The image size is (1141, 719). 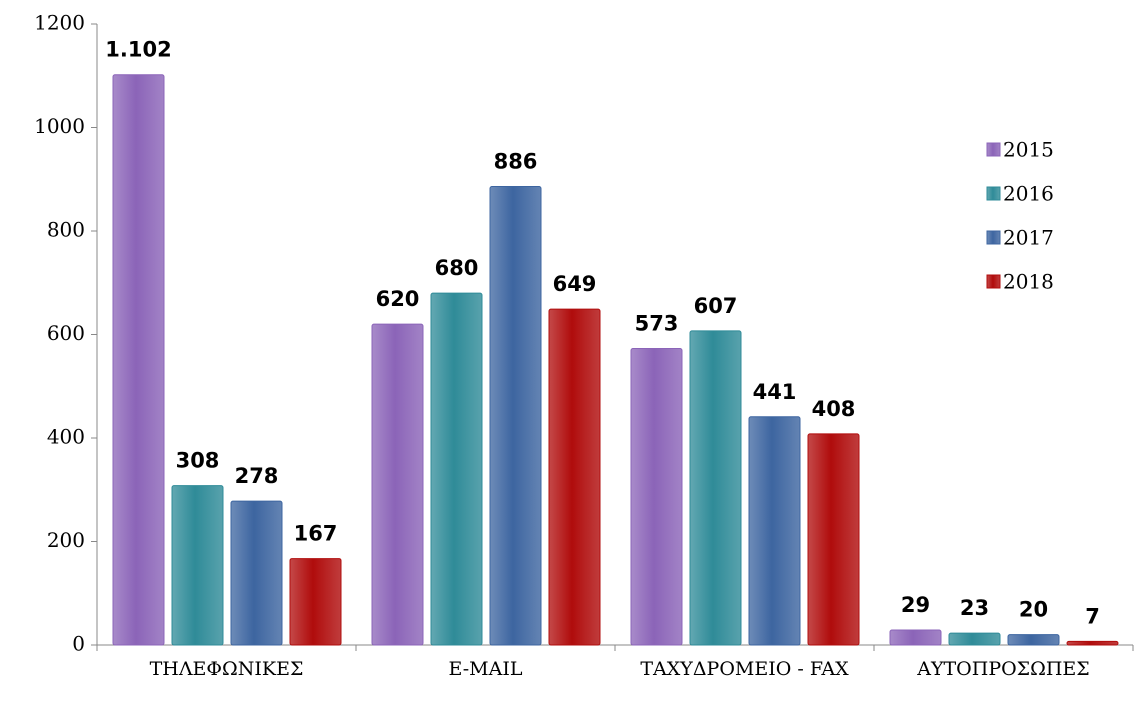 What do you see at coordinates (1003, 669) in the screenshot?
I see `x-tick-label: ΑΥΤΟΠΡΟΣΩΠΕΣ` at bounding box center [1003, 669].